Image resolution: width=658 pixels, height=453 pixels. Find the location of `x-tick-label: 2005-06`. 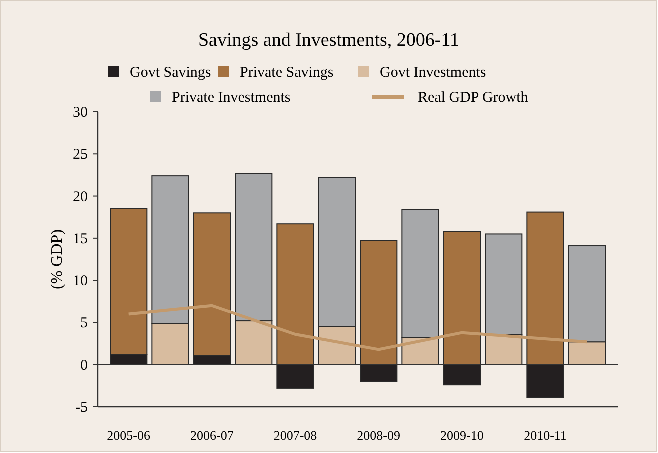

x-tick-label: 2005-06 is located at coordinates (129, 435).